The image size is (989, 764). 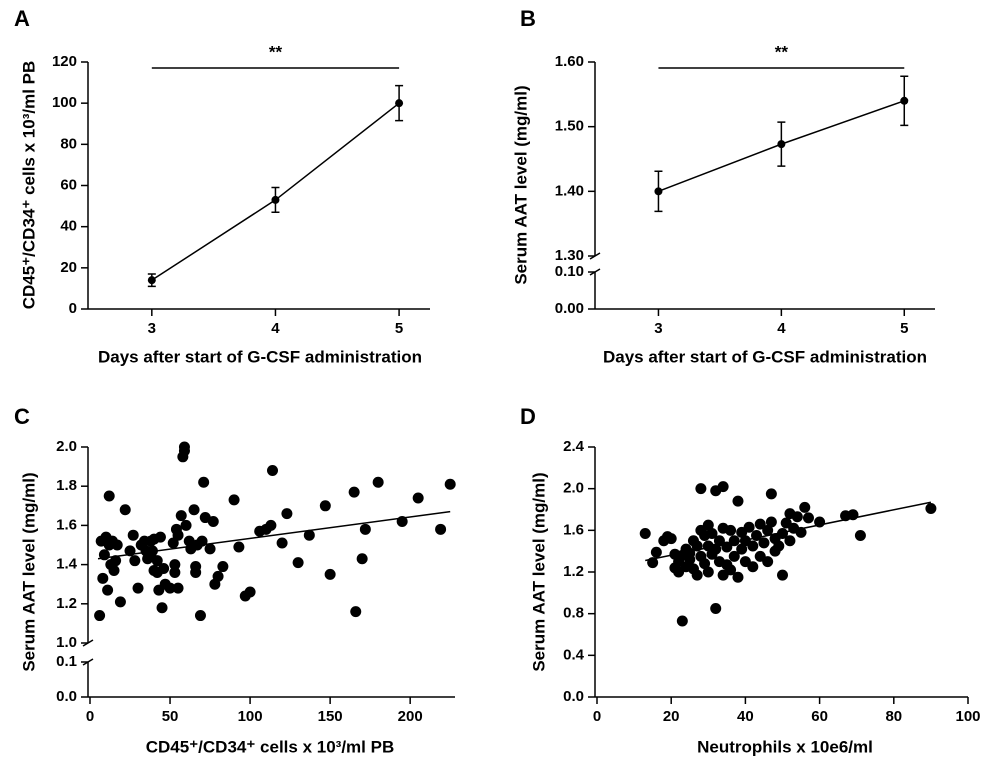 What do you see at coordinates (574, 446) in the screenshot?
I see `y-tick-label: 2.4` at bounding box center [574, 446].